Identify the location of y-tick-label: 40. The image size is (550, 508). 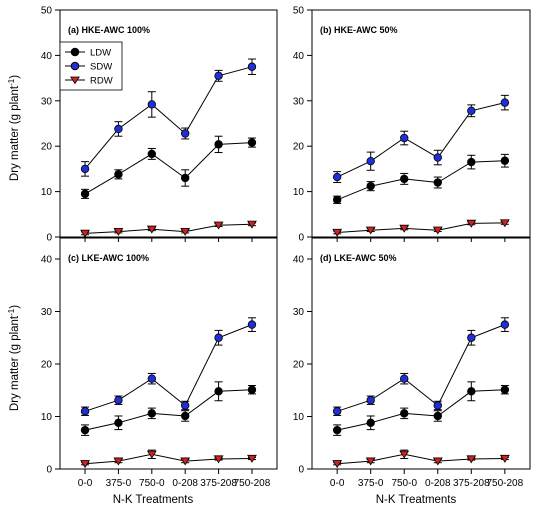
(299, 260).